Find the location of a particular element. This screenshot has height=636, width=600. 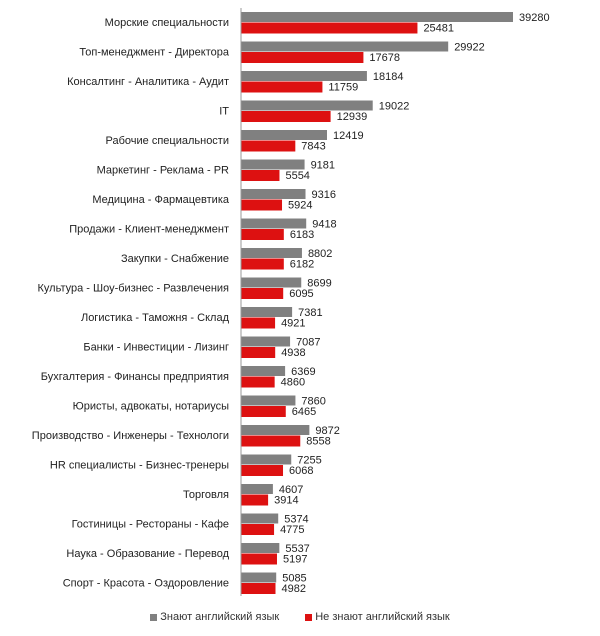

data-label: 9316 is located at coordinates (324, 195).